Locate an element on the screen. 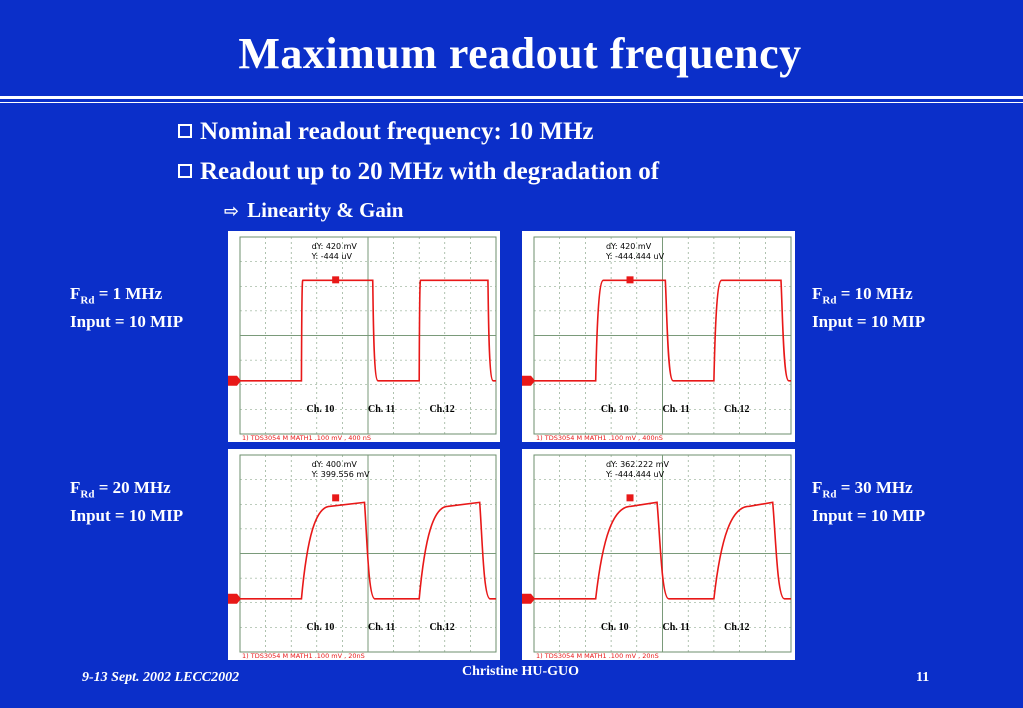  title-divider is located at coordinates (511, 97).